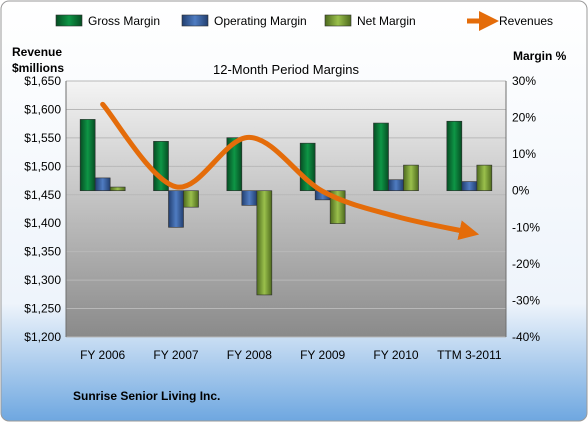 The image size is (588, 427). Describe the element at coordinates (42, 81) in the screenshot. I see `left-tick-label: $1,650` at that location.